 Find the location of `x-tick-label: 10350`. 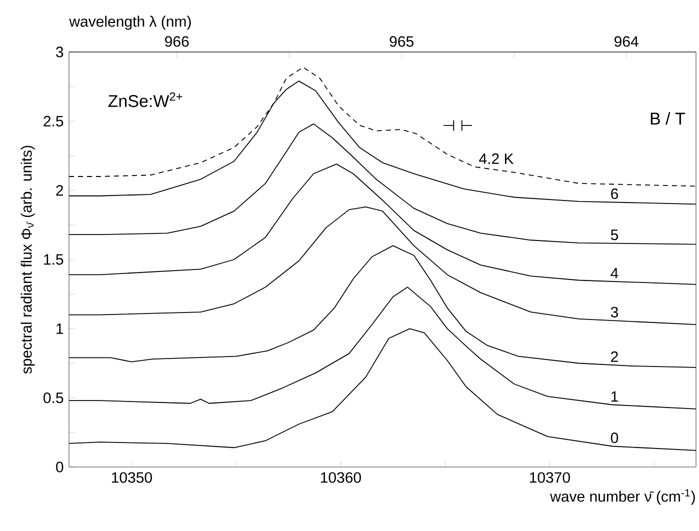

x-tick-label: 10350 is located at coordinates (132, 477).